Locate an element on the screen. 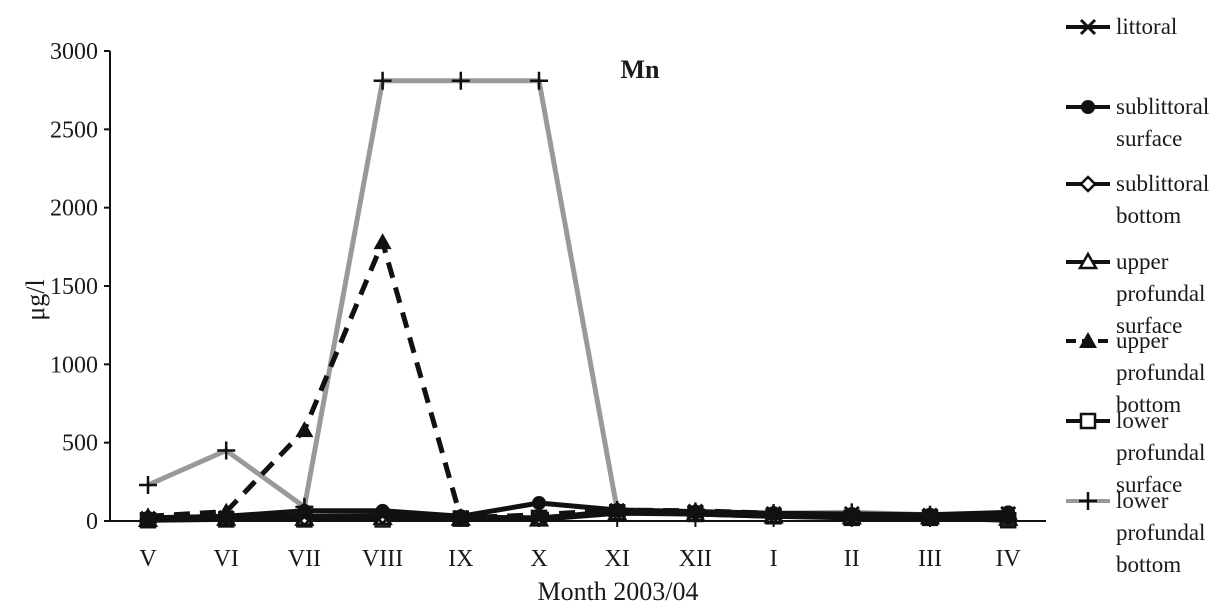 This screenshot has height=607, width=1232. x-tick-label: XI is located at coordinates (617, 559).